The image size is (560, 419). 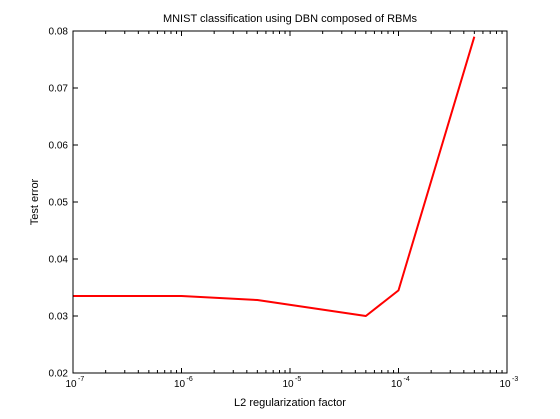 What do you see at coordinates (59, 317) in the screenshot?
I see `y-tick-label: 0.03` at bounding box center [59, 317].